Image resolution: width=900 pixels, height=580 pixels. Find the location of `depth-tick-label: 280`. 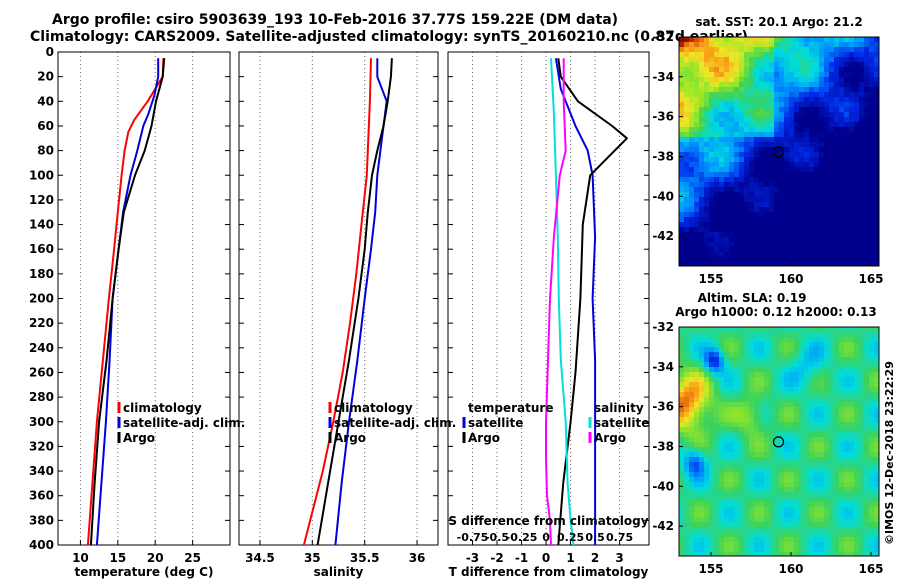

depth-tick-label: 280 is located at coordinates (41, 397).